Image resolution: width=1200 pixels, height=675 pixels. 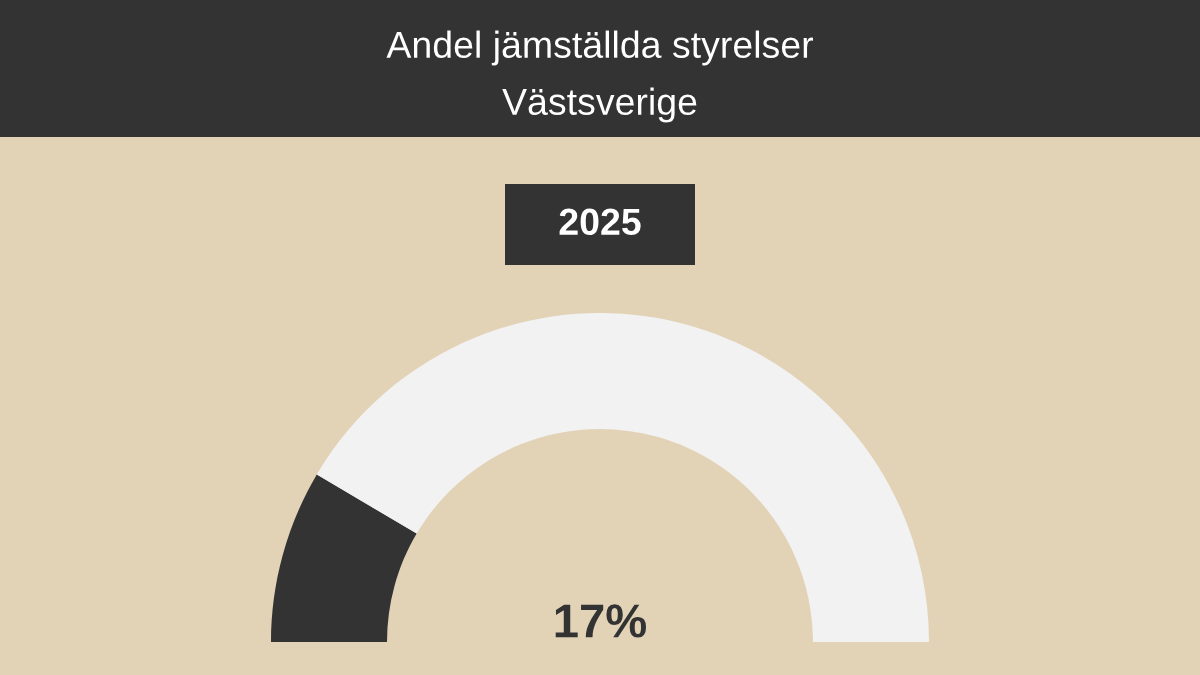 What do you see at coordinates (600, 48) in the screenshot?
I see `chart-title: Andel jämställda styrelser` at bounding box center [600, 48].